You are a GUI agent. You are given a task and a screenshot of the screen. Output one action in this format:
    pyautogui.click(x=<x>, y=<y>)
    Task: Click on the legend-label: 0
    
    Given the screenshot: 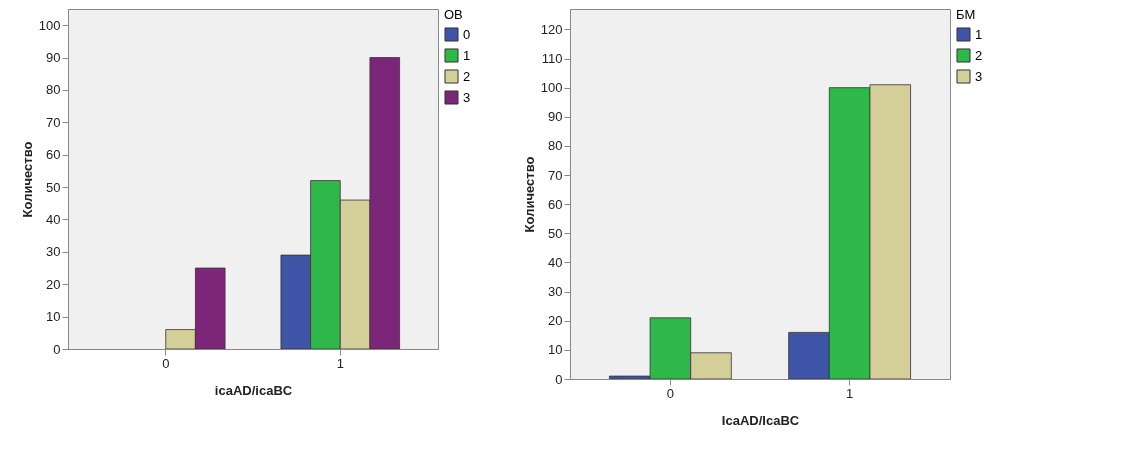 What is the action you would take?
    pyautogui.click(x=467, y=34)
    